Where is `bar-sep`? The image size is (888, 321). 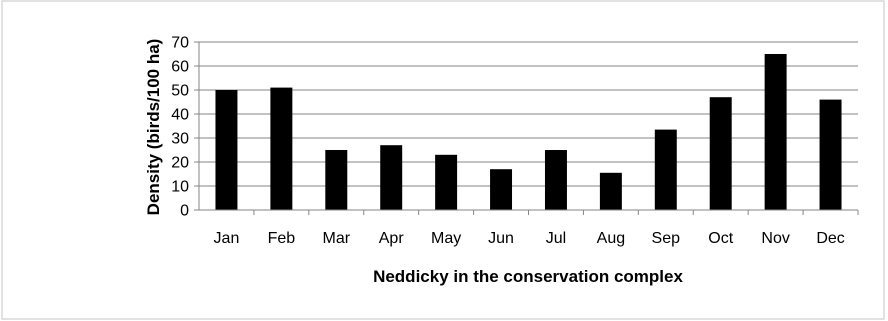
bar-sep is located at coordinates (665, 169).